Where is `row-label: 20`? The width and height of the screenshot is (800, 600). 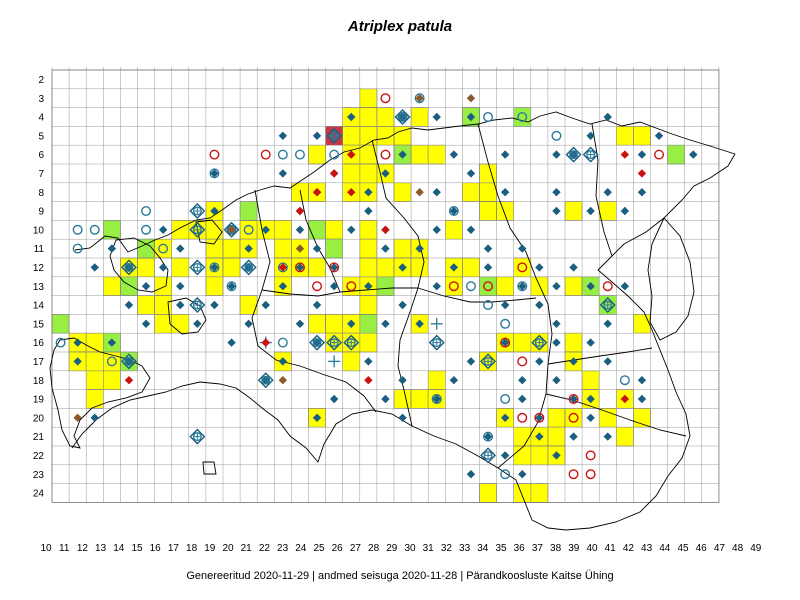 row-label: 20 is located at coordinates (39, 418).